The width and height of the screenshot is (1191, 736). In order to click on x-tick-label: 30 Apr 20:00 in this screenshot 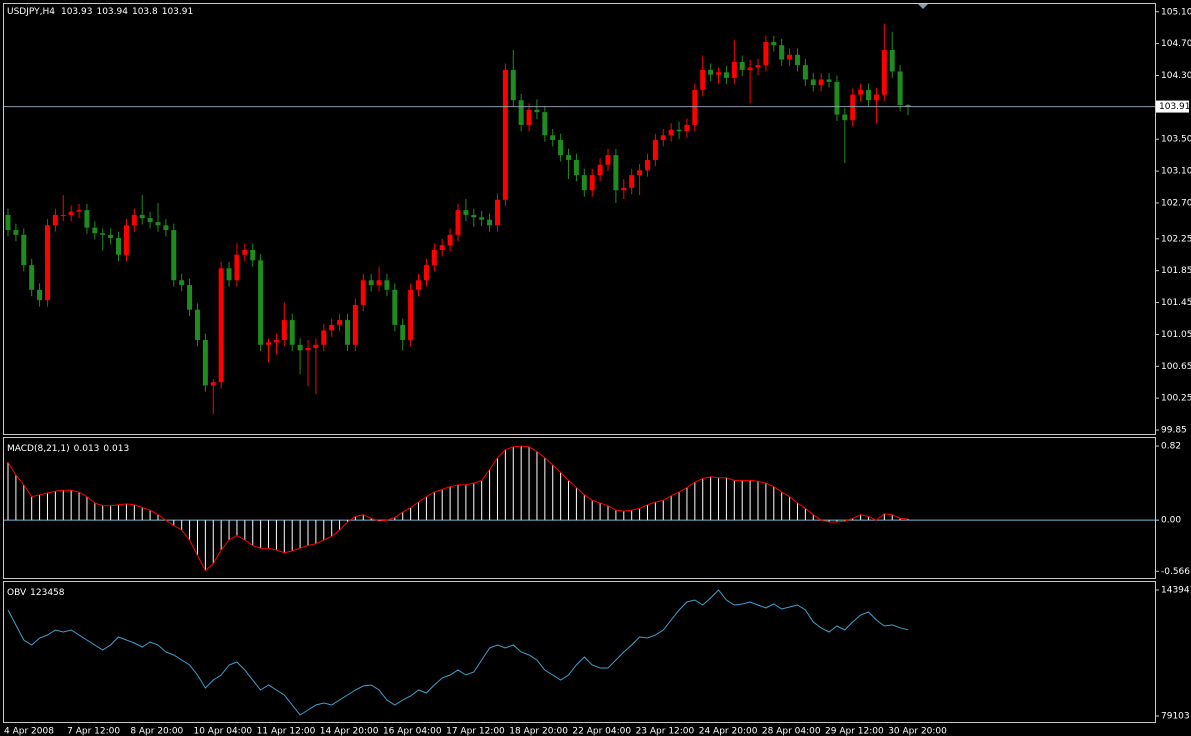, I will do `click(917, 731)`.